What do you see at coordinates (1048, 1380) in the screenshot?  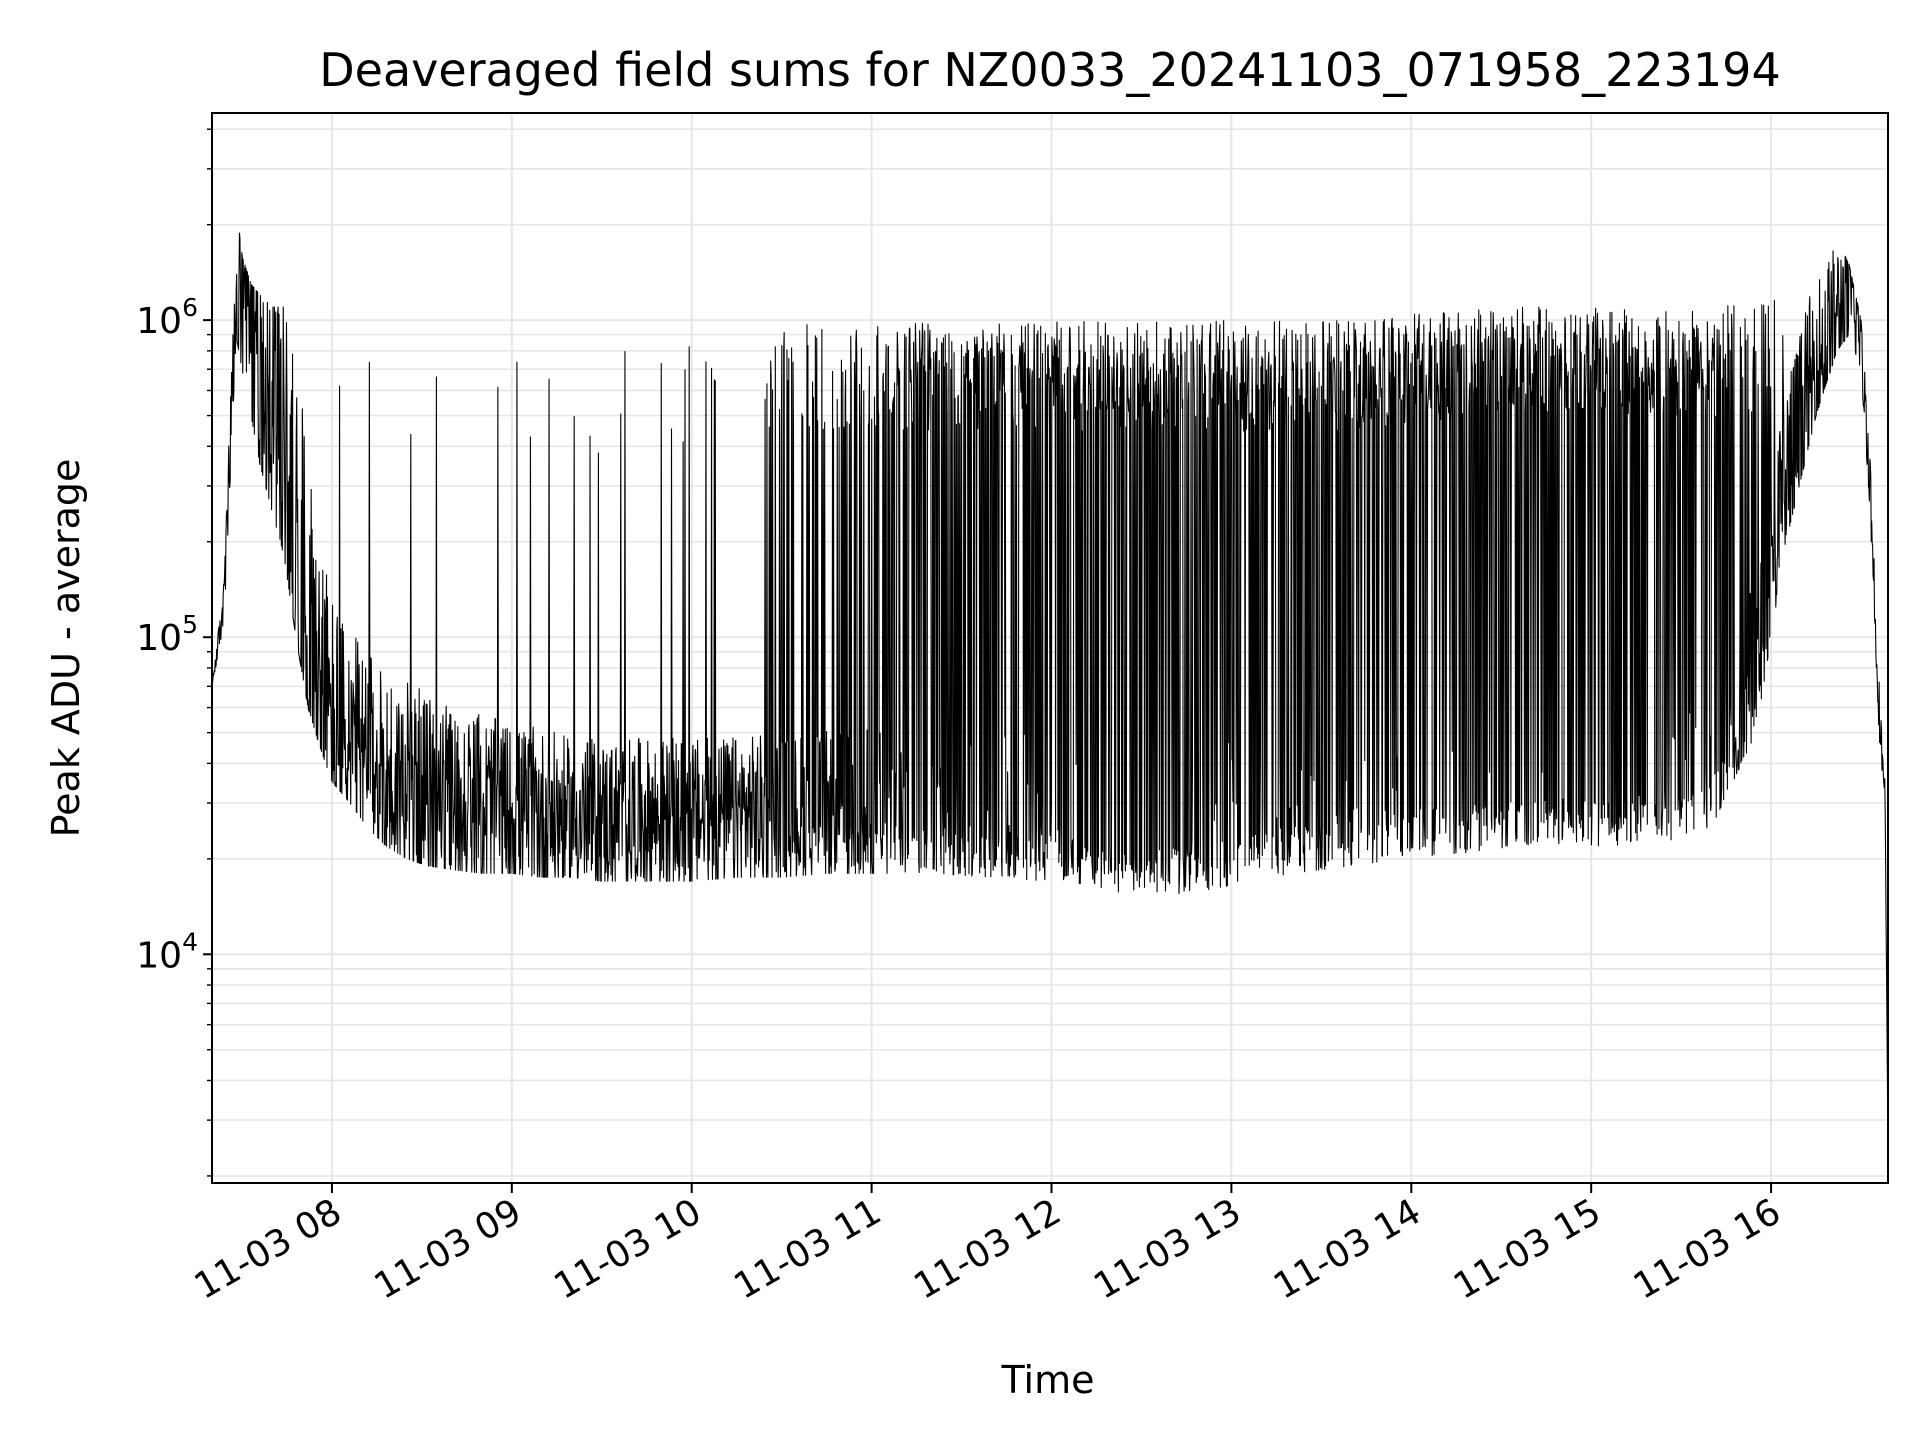 I see `x-axis-label: Time` at bounding box center [1048, 1380].